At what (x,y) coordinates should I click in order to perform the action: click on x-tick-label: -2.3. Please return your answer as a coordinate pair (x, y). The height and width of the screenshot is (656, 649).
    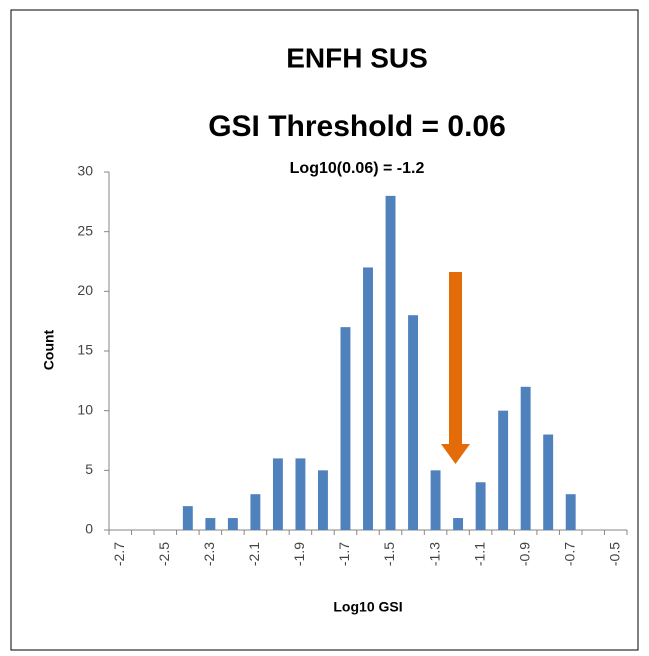
    Looking at the image, I should click on (209, 554).